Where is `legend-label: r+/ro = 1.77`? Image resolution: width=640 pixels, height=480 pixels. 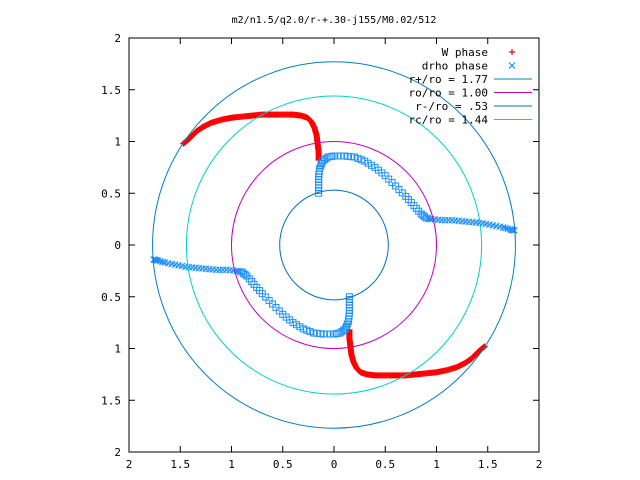
legend-label: r+/ro = 1.77 is located at coordinates (448, 79).